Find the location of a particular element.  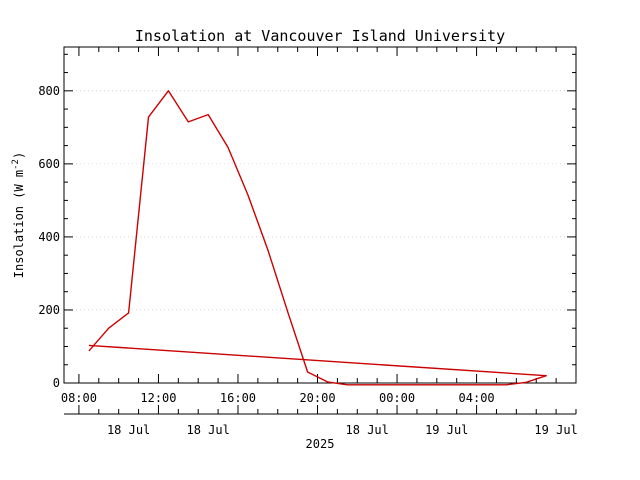

x-time-label: 16:00 is located at coordinates (238, 398).